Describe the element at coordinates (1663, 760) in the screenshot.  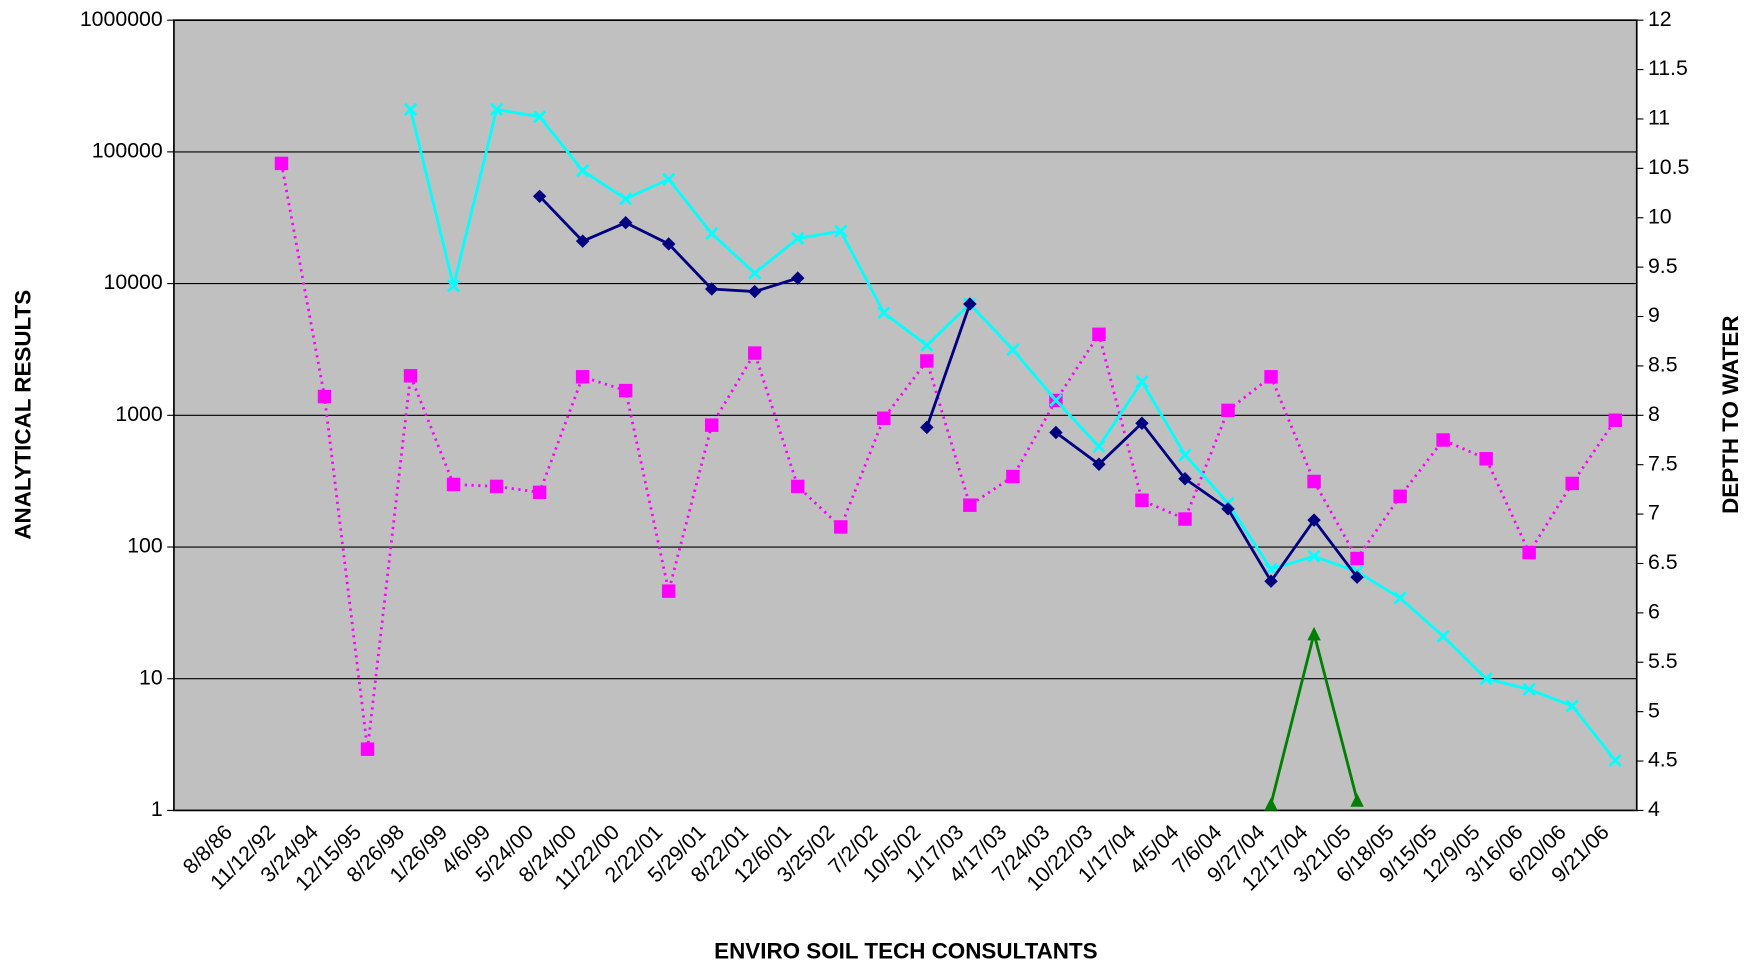
I see `y2-tick-label: 4.5` at that location.